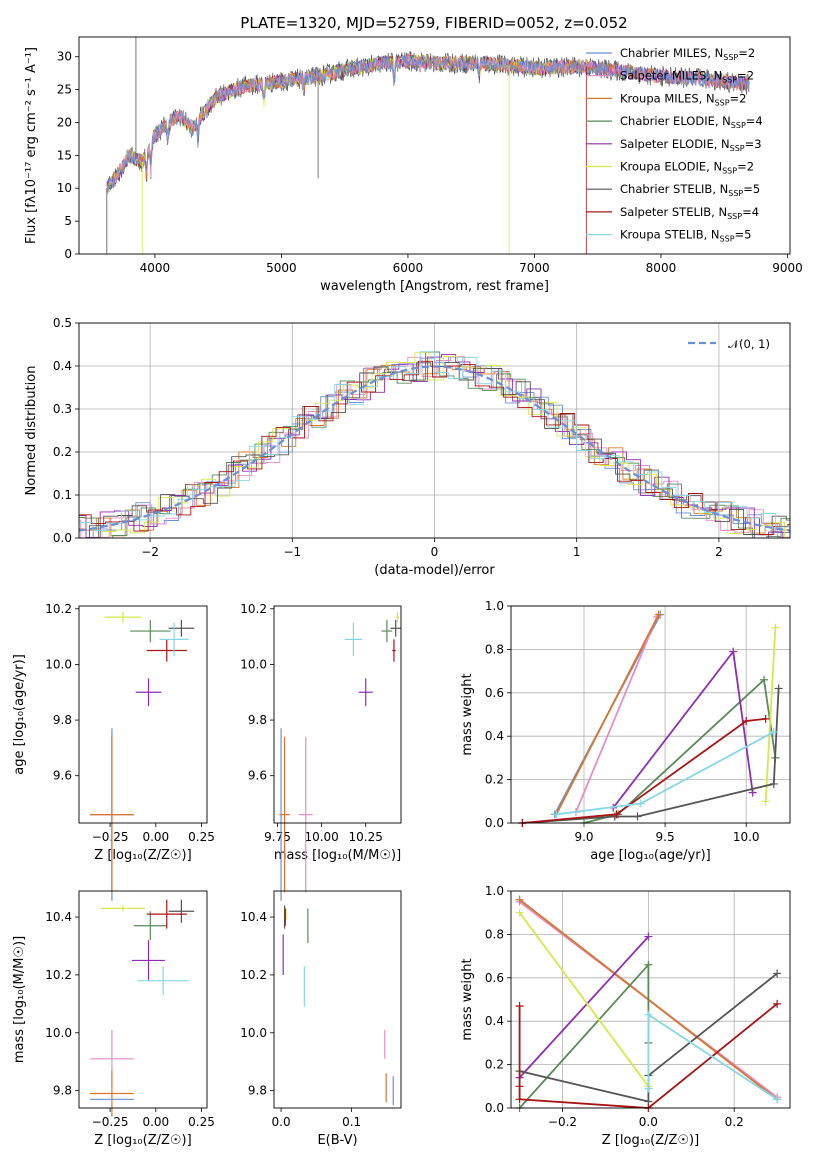 The height and width of the screenshot is (1170, 819). I want to click on x-tick-label: −0.25, so click(110, 1122).